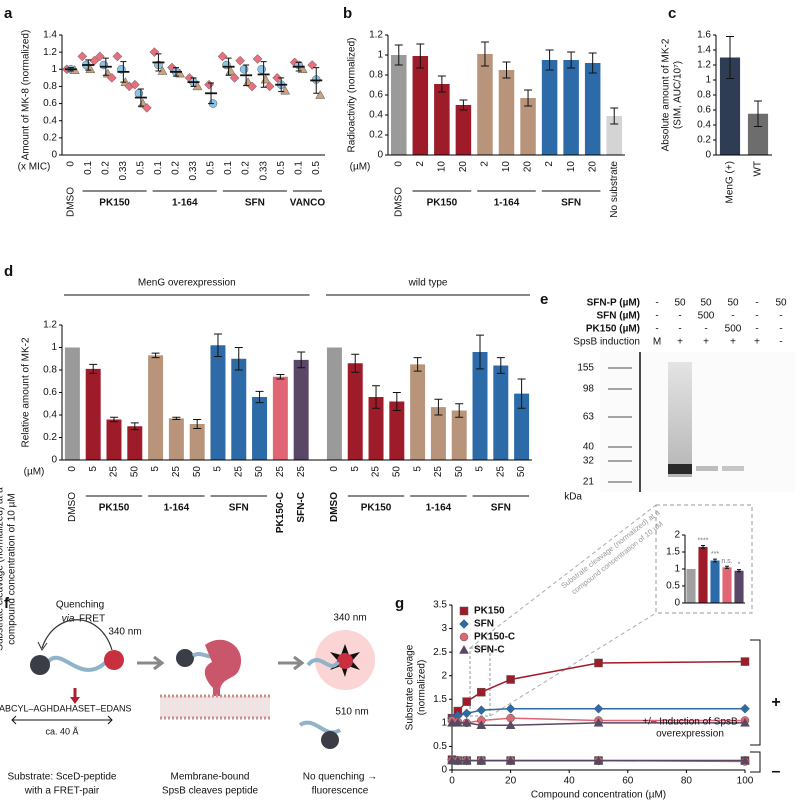 This screenshot has height=802, width=800. I want to click on cell: 500, so click(733, 329).